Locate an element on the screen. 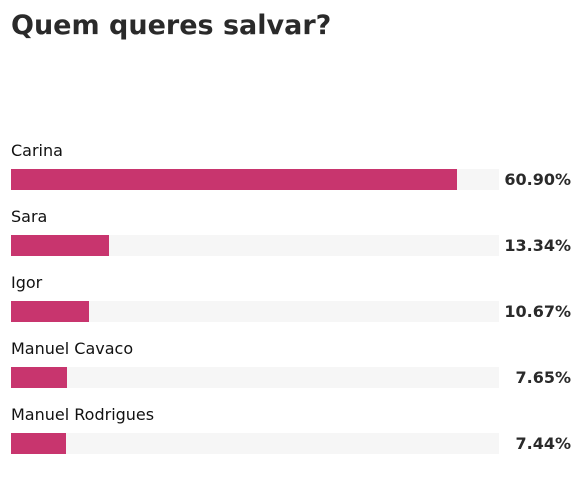 Image resolution: width=586 pixels, height=479 pixels. poll-option: Manuel Cavaco 7.65% is located at coordinates (293, 369).